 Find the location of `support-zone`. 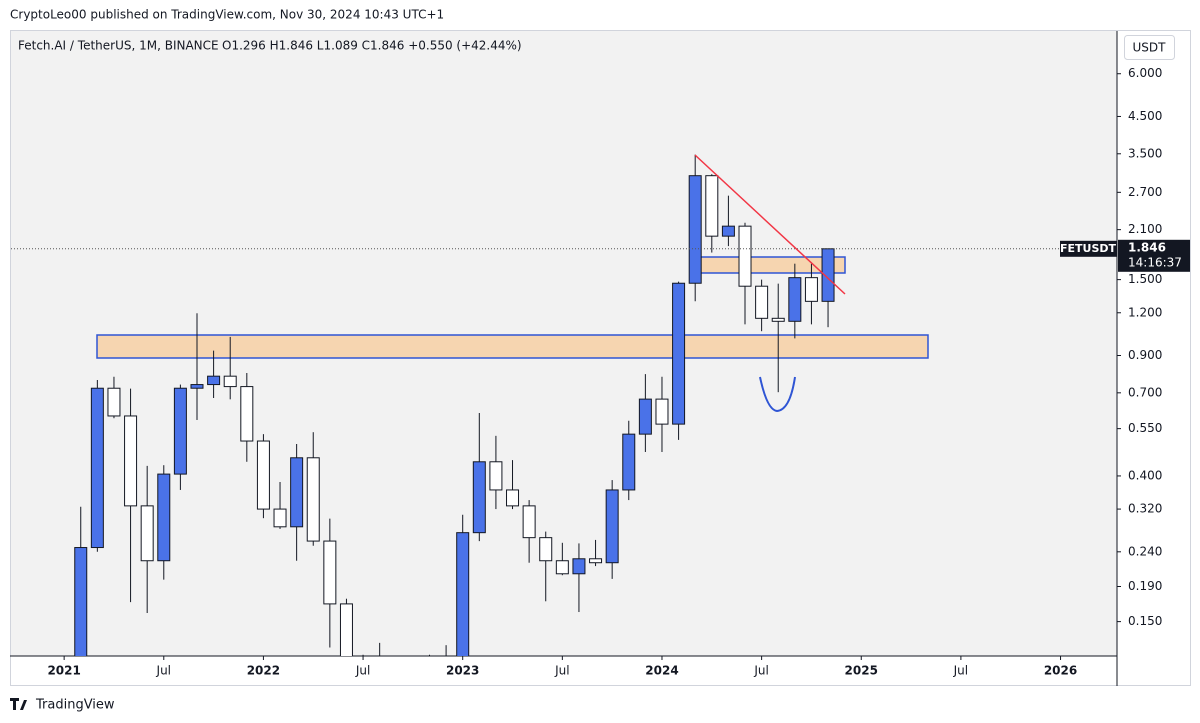

support-zone is located at coordinates (512, 346).